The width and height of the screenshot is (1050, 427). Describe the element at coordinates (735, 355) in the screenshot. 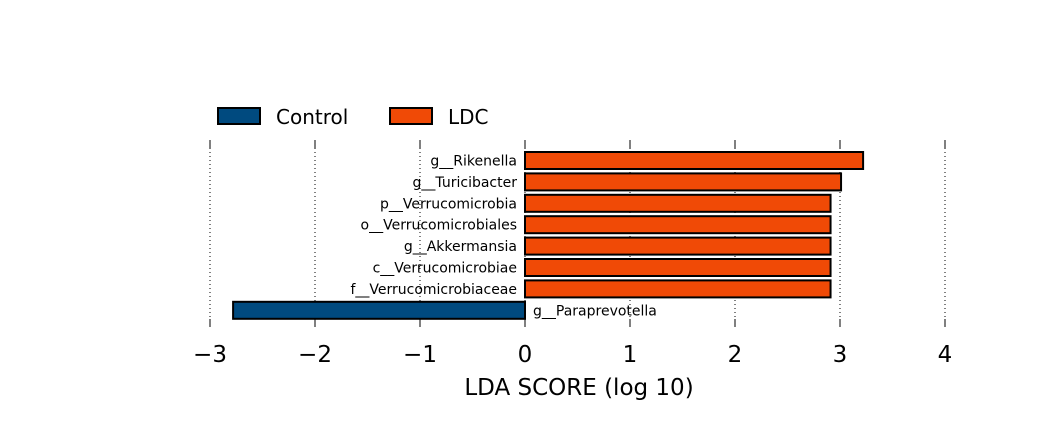

I see `x-tick-label: 2` at that location.